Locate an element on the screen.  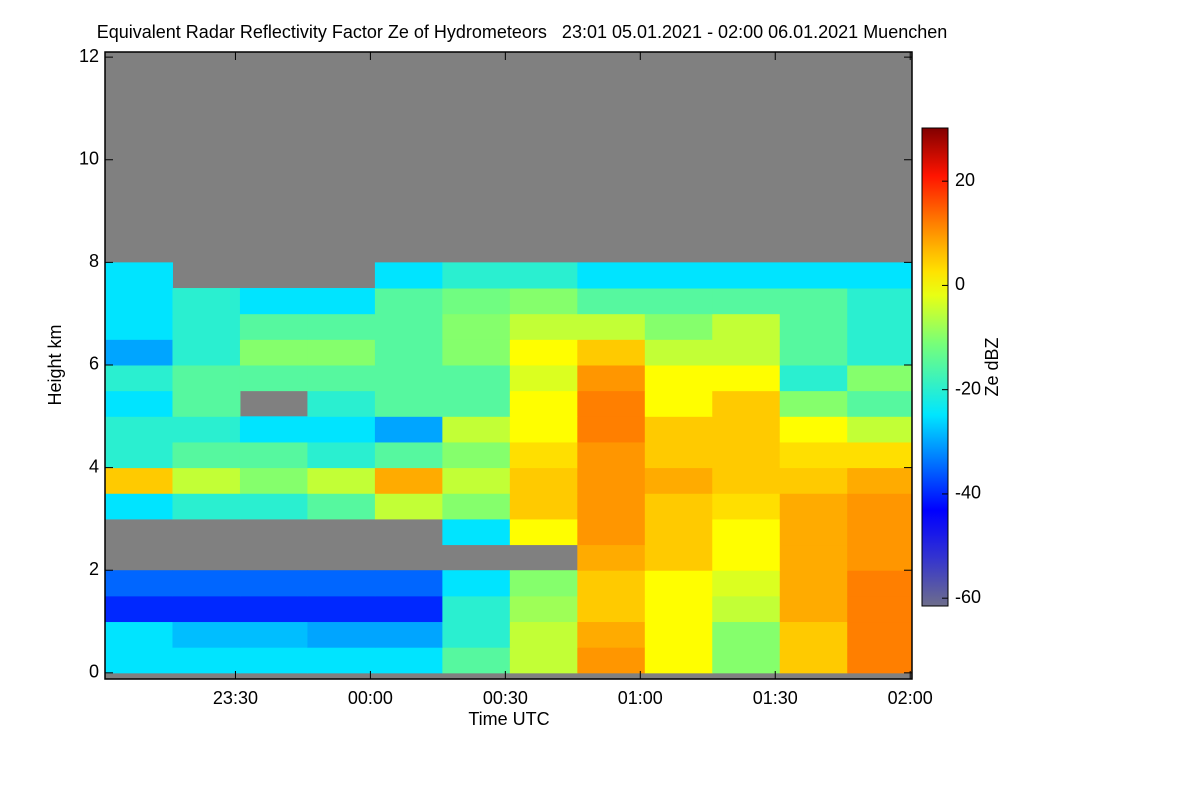
y-axis-label: Height km is located at coordinates (55, 364).